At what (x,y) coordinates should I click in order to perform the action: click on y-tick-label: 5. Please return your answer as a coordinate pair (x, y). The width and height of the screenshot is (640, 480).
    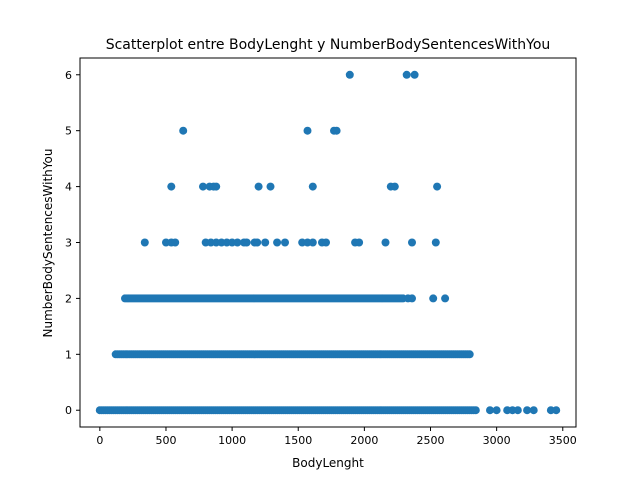
    Looking at the image, I should click on (68, 131).